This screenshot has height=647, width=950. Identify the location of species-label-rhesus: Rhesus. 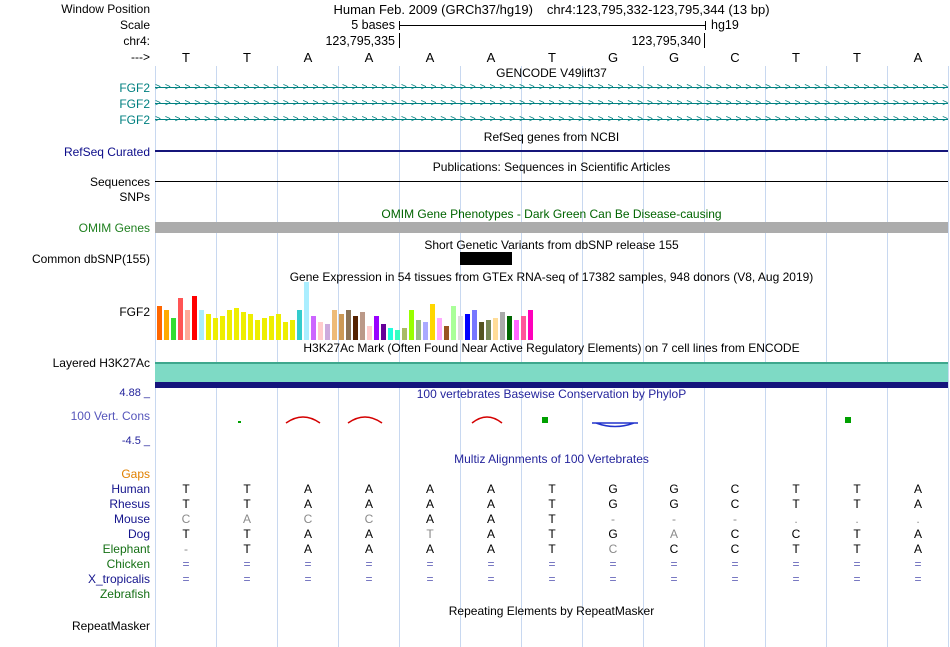
(129, 504).